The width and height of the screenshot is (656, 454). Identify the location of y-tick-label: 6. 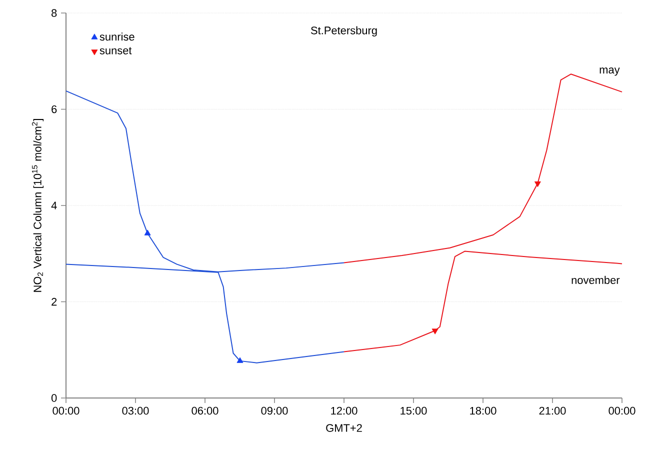
(54, 109).